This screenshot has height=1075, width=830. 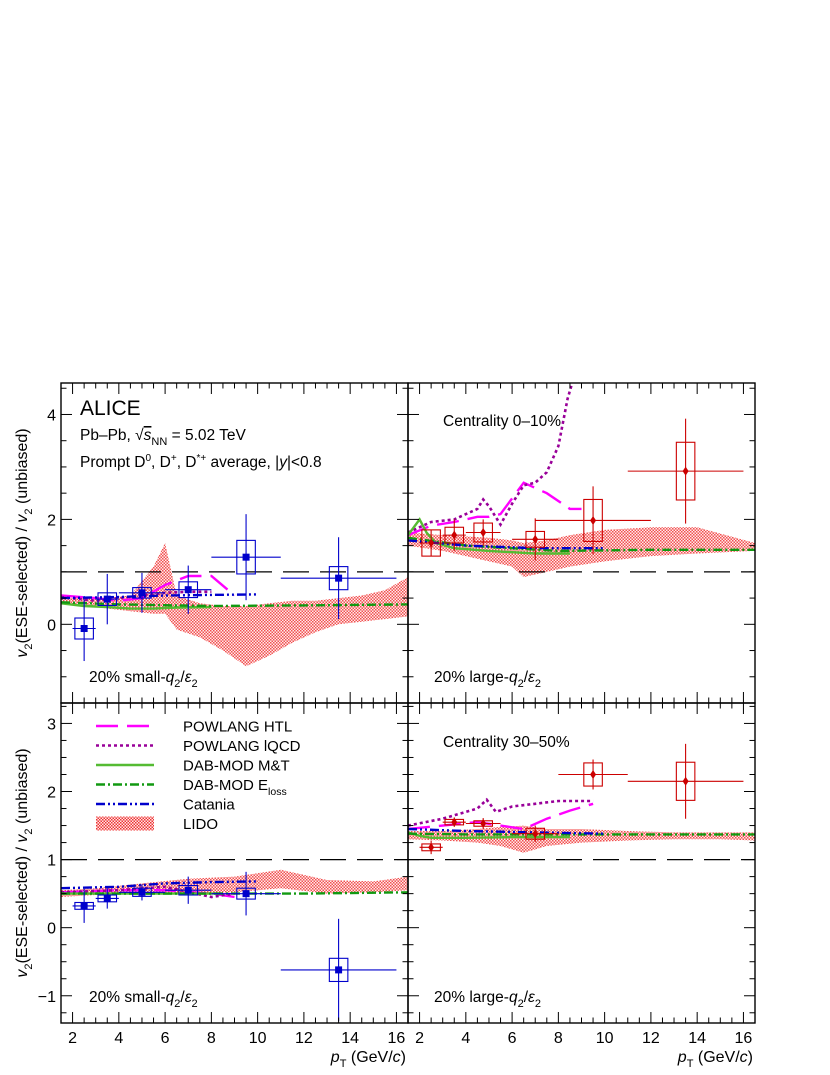 I want to click on legend-label: POWLANG lQCD, so click(x=242, y=746).